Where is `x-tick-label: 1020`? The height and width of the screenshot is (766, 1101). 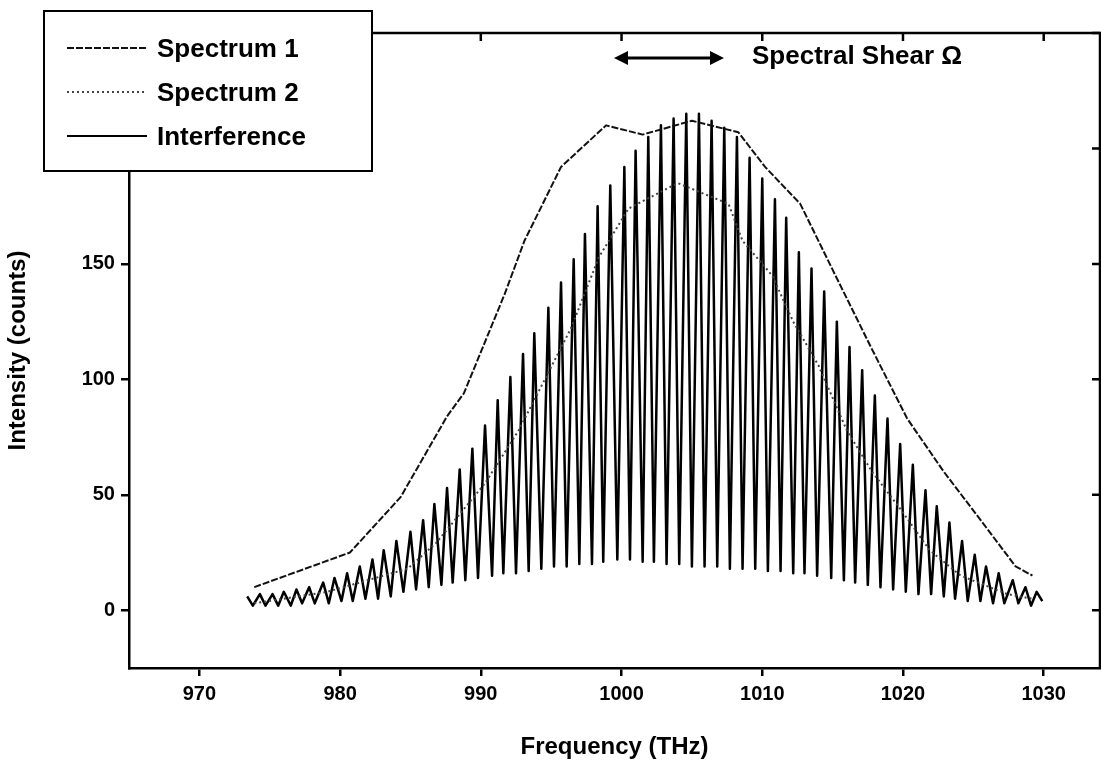 x-tick-label: 1020 is located at coordinates (903, 692).